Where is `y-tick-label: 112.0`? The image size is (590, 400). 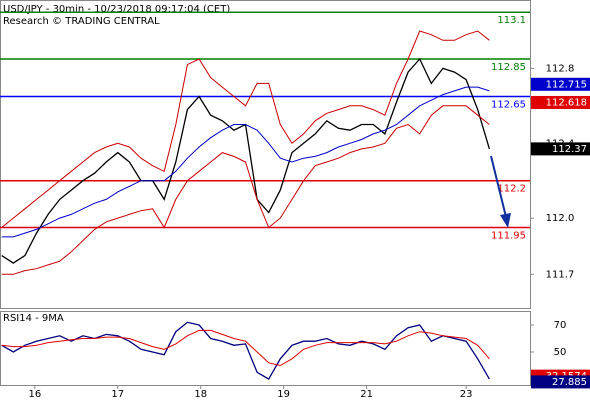 y-tick-label: 112.0 is located at coordinates (560, 218).